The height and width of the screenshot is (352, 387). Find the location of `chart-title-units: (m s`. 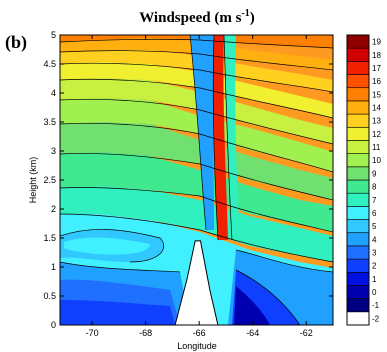

chart-title-units: (m s is located at coordinates (227, 18).